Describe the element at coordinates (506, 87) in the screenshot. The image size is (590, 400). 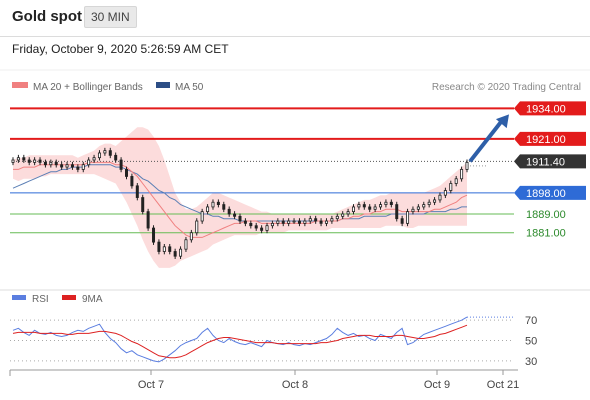
I see `credit-label: Research © 2020 Trading Central` at that location.